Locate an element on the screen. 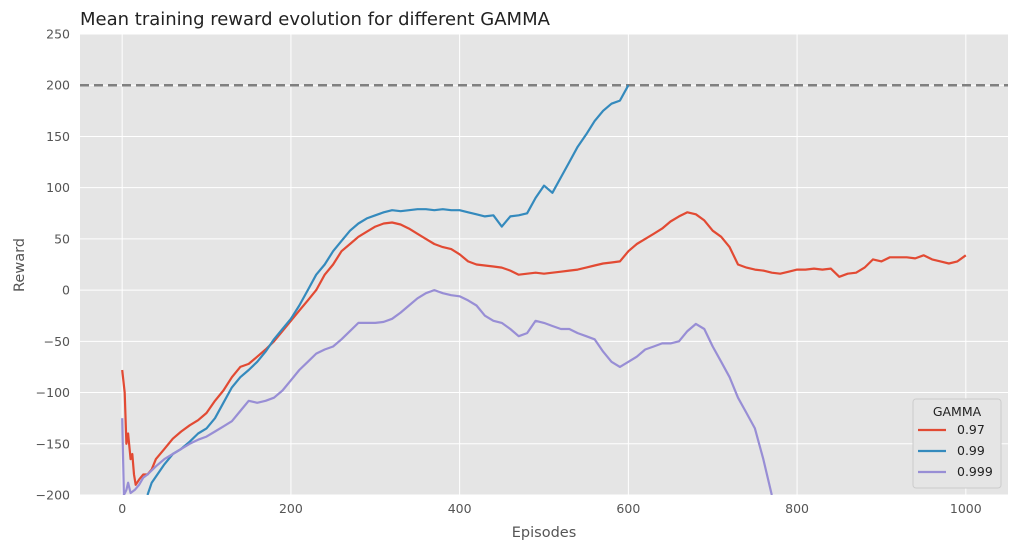 The image size is (1018, 549). y-tick-label: 0 is located at coordinates (66, 290).